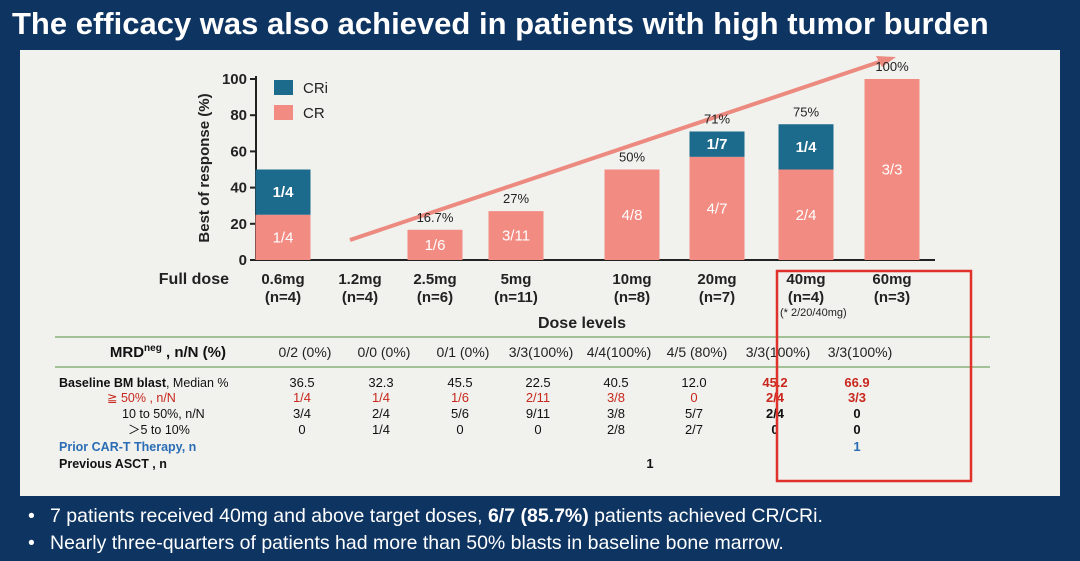  What do you see at coordinates (283, 112) in the screenshot?
I see `legend-swatch-cr` at bounding box center [283, 112].